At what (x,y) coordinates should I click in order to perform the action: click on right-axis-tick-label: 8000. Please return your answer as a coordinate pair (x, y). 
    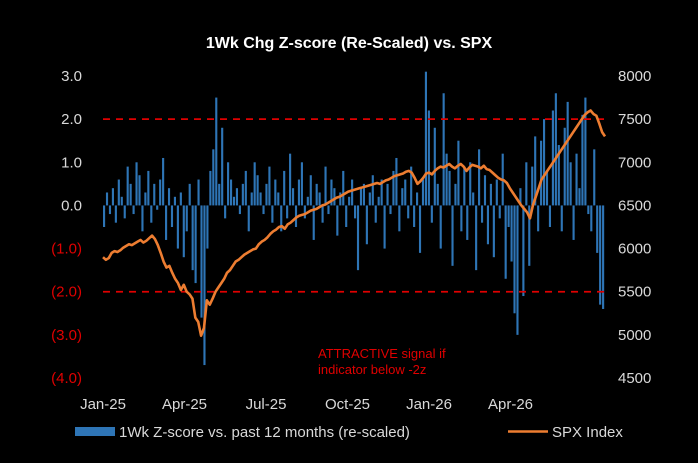
    Looking at the image, I should click on (634, 76).